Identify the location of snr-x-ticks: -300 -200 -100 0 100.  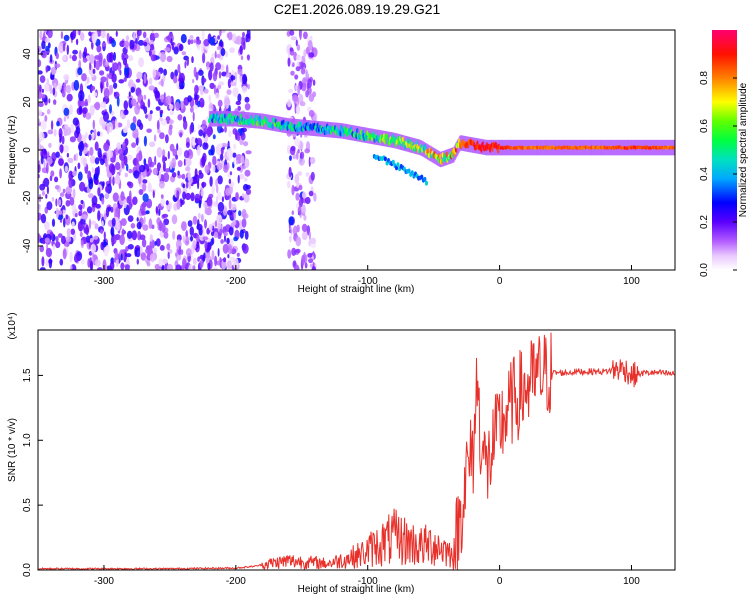
(367, 576).